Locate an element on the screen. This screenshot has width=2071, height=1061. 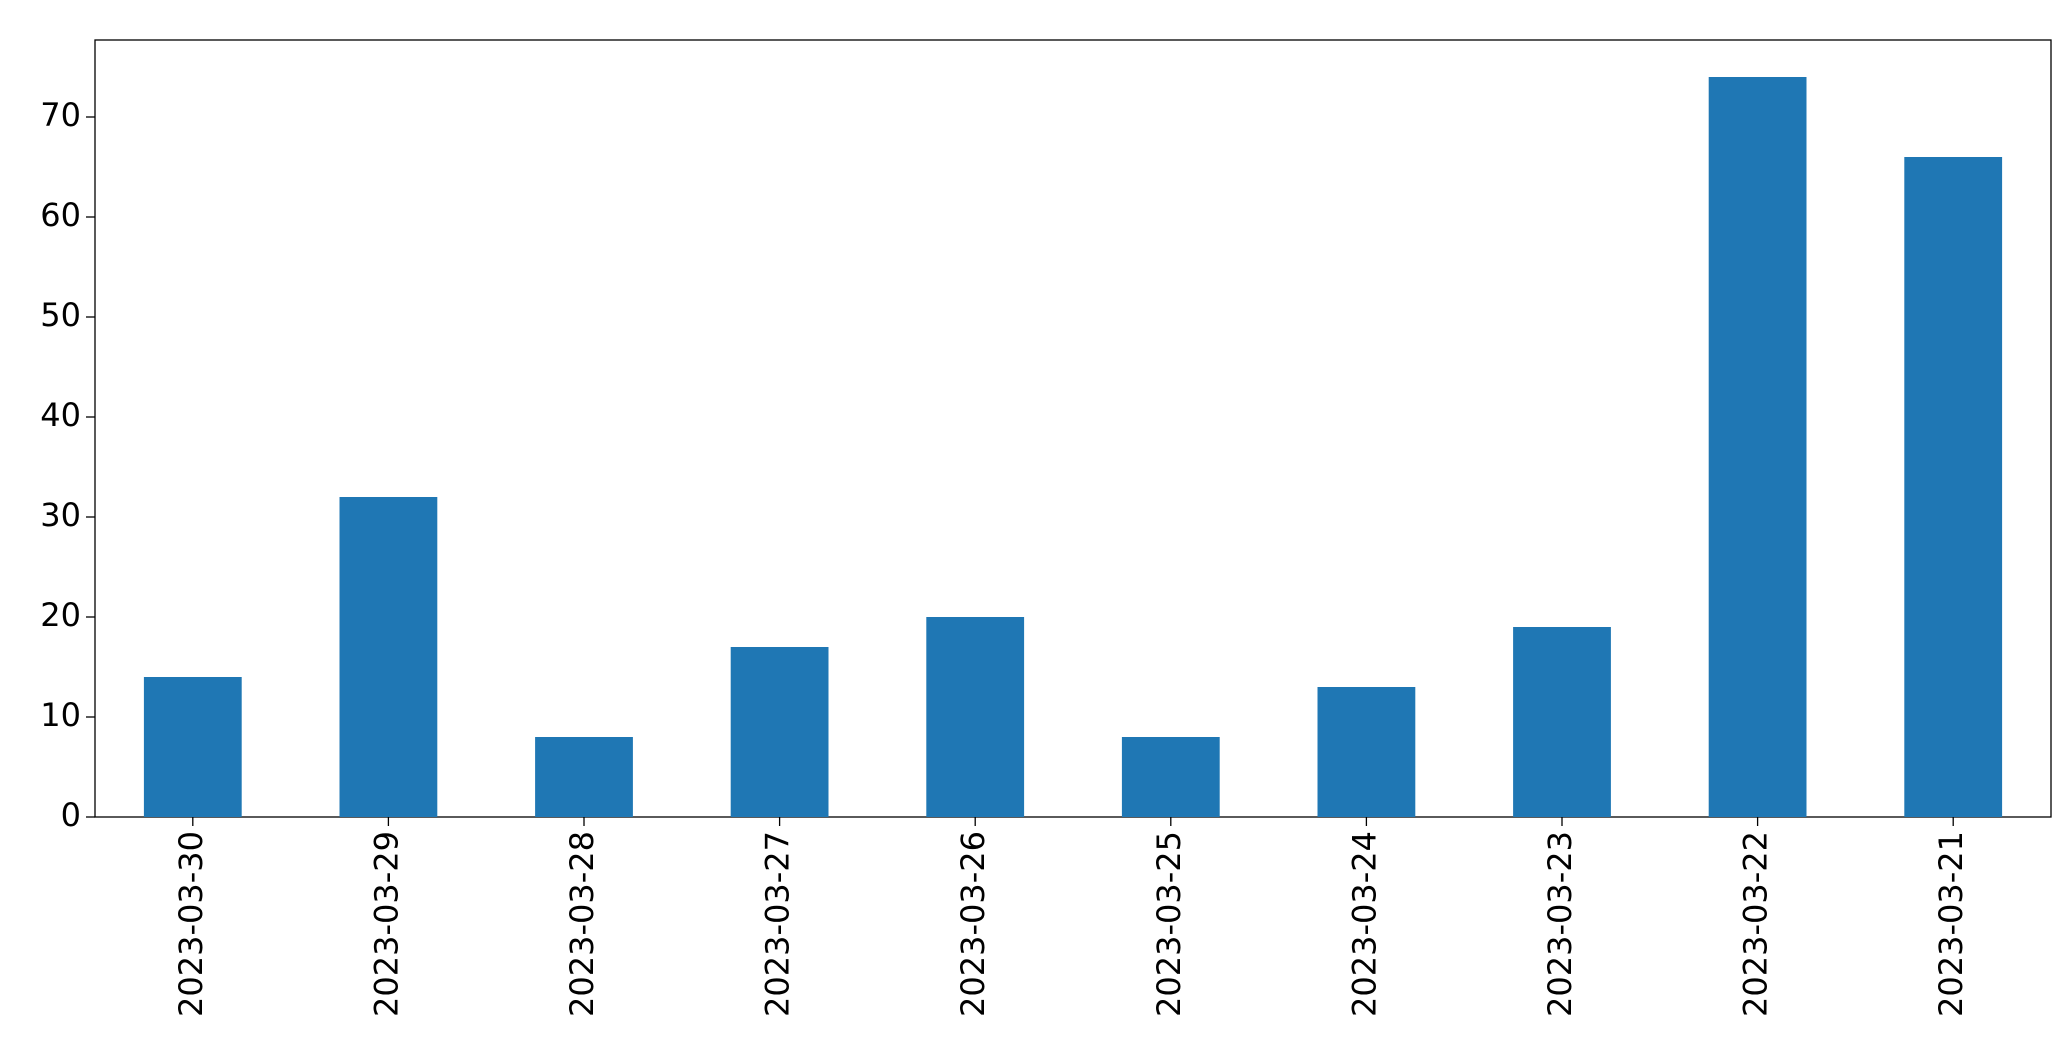
x-tick-label: 2023-03-29 is located at coordinates (386, 924).